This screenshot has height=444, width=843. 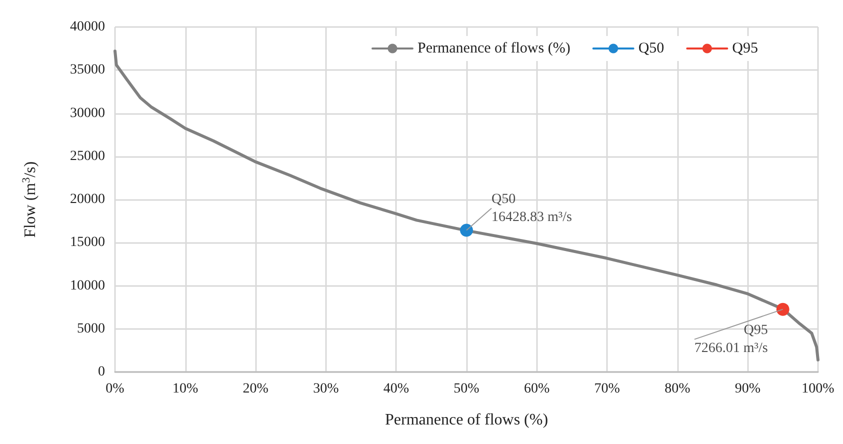 What do you see at coordinates (185, 389) in the screenshot?
I see `x-tick-label: 10%` at bounding box center [185, 389].